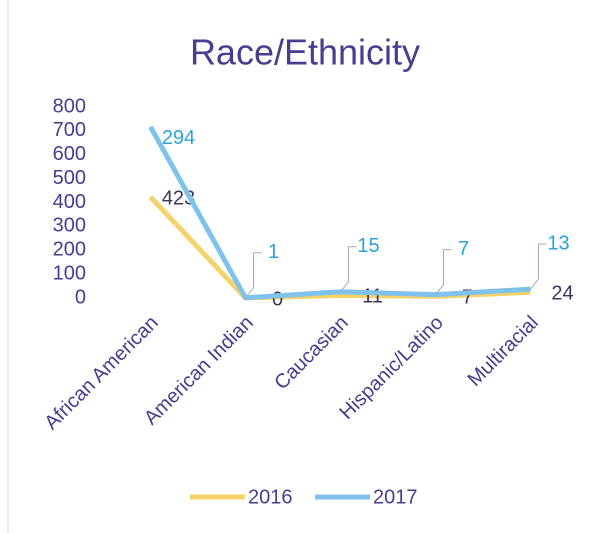  What do you see at coordinates (178, 138) in the screenshot?
I see `data-label: 294` at bounding box center [178, 138].